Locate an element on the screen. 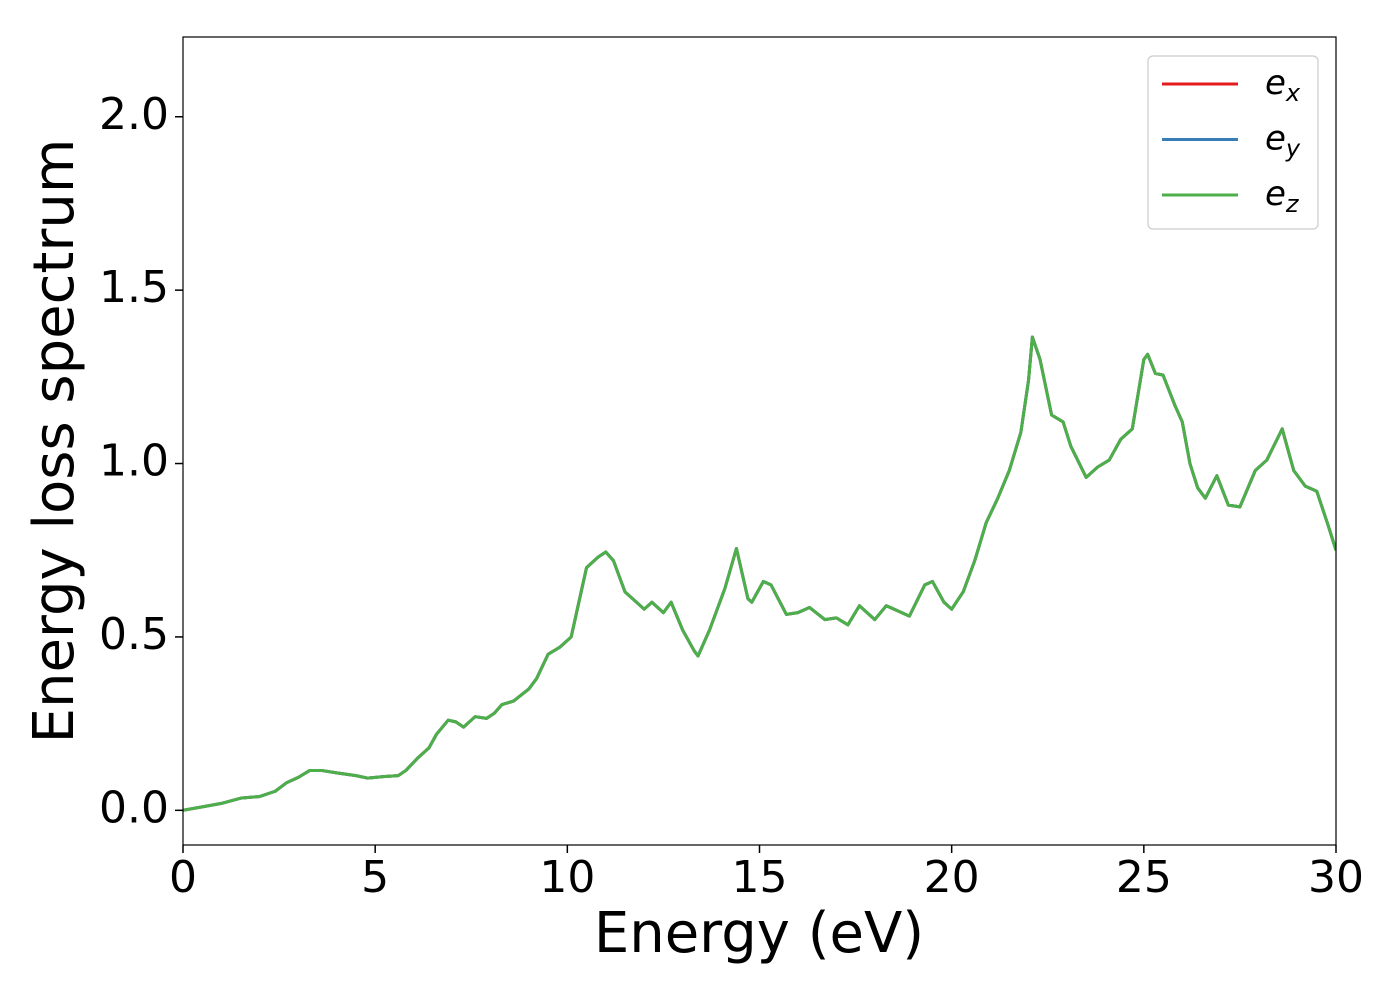  legend-label: ex is located at coordinates (1283, 85).